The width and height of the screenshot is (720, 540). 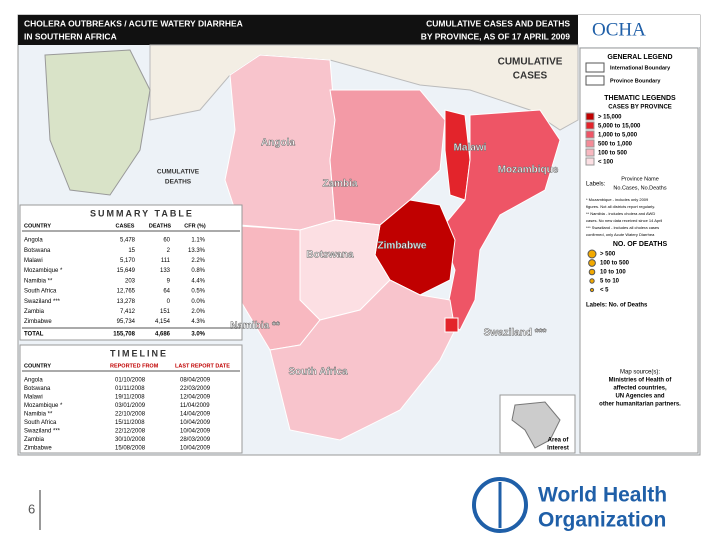 I want to click on legend-title: GENERAL LEGEND, so click(x=639, y=57).